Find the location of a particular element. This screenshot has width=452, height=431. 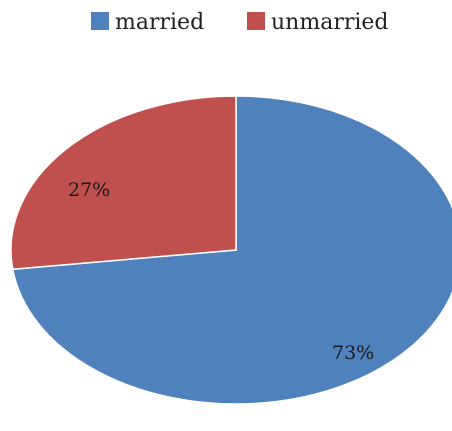

data-label-unmarried: 27% is located at coordinates (89, 190).